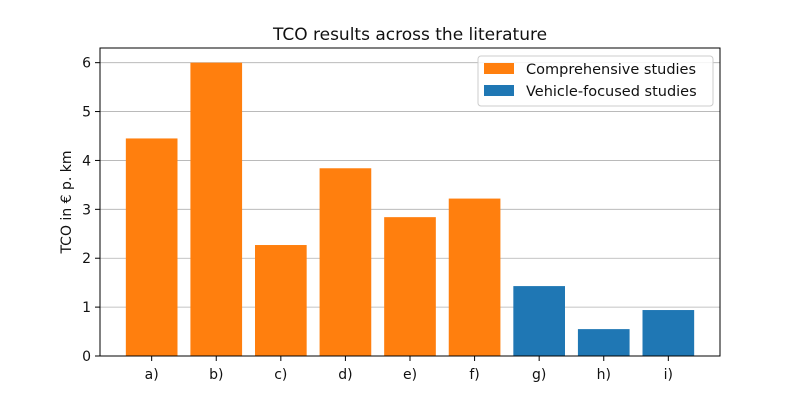  I want to click on y-tick-label: 2, so click(86, 259).